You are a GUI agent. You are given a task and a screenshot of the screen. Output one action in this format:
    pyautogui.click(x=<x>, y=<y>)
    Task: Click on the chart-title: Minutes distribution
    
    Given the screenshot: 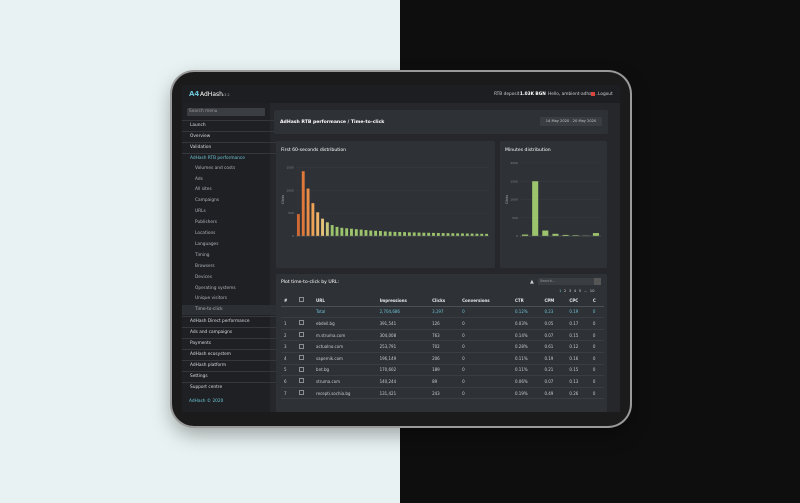 What is the action you would take?
    pyautogui.click(x=528, y=150)
    